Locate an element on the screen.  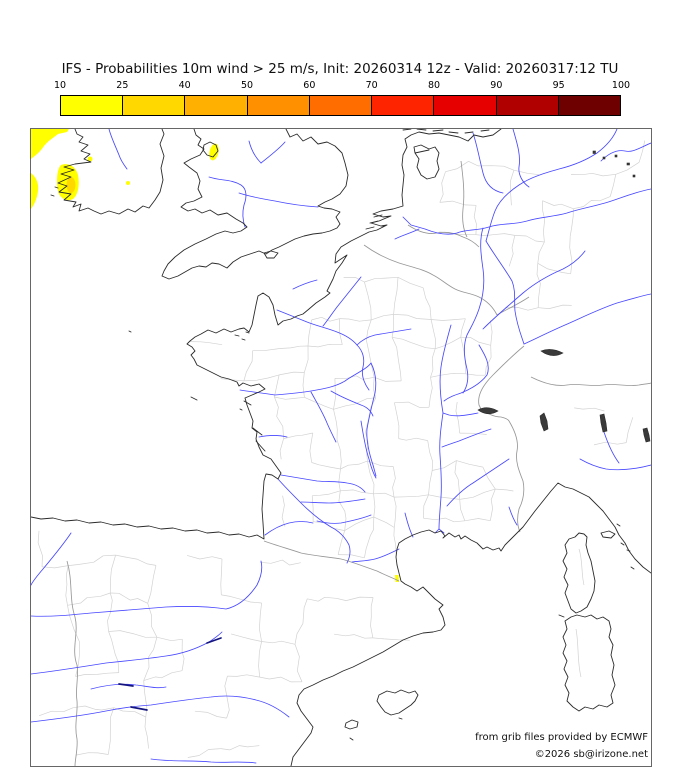
colorbar-tick: 95 is located at coordinates (558, 85).